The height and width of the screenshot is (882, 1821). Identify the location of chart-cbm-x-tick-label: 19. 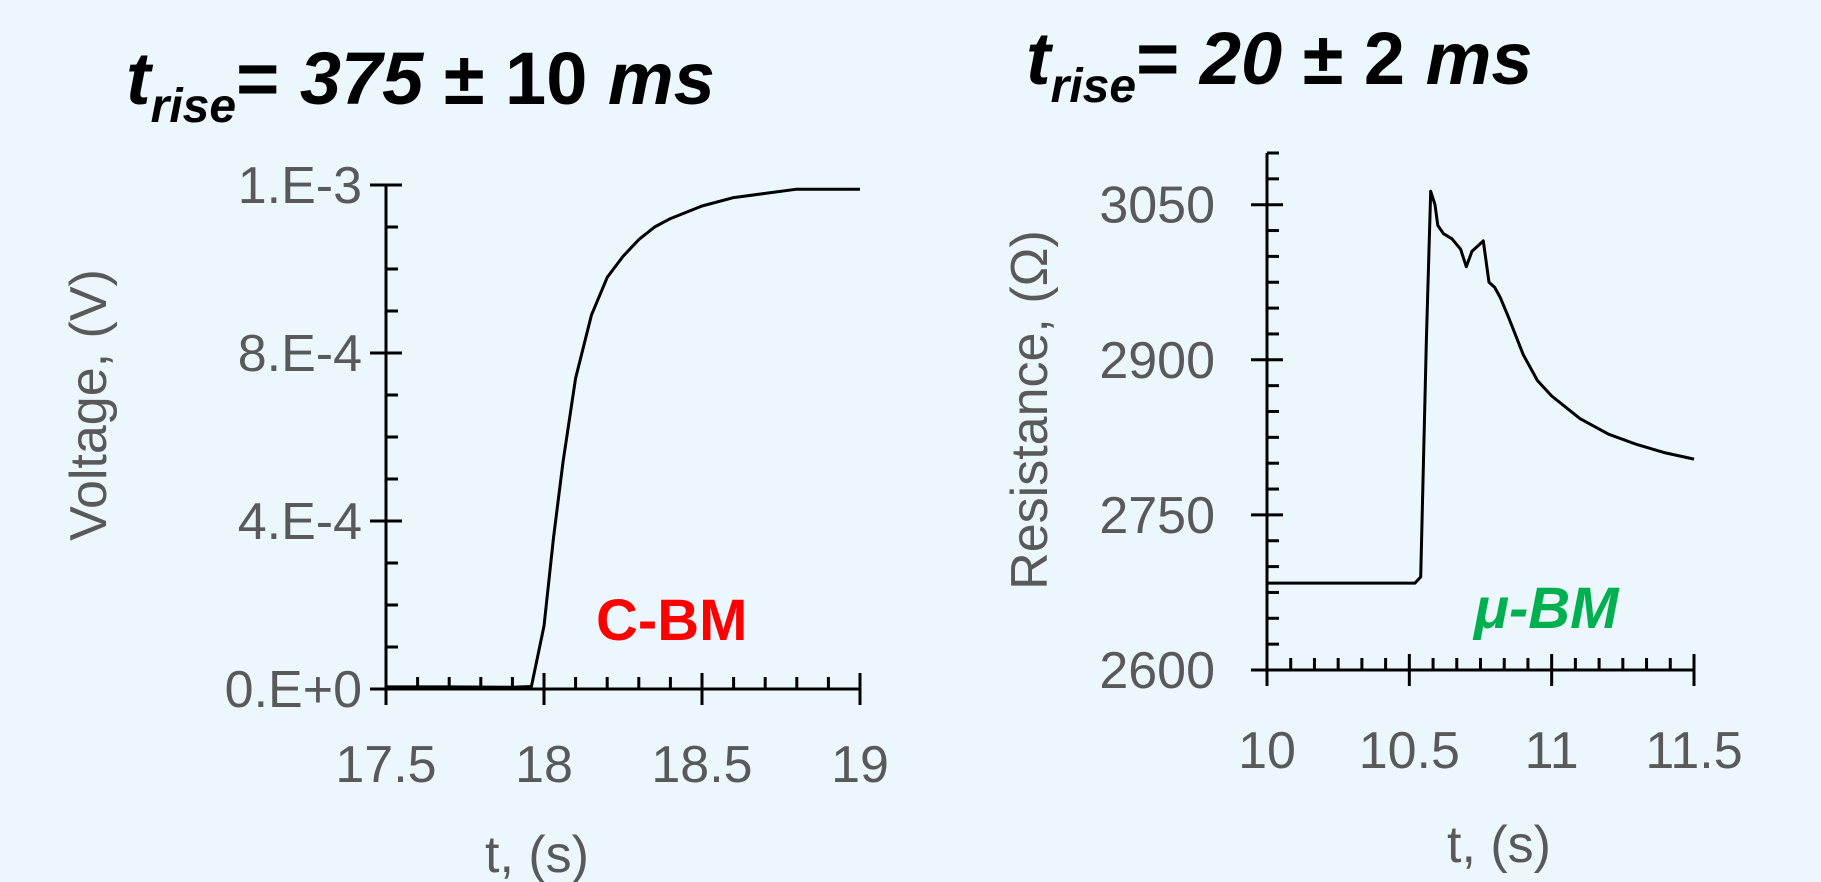
(860, 765).